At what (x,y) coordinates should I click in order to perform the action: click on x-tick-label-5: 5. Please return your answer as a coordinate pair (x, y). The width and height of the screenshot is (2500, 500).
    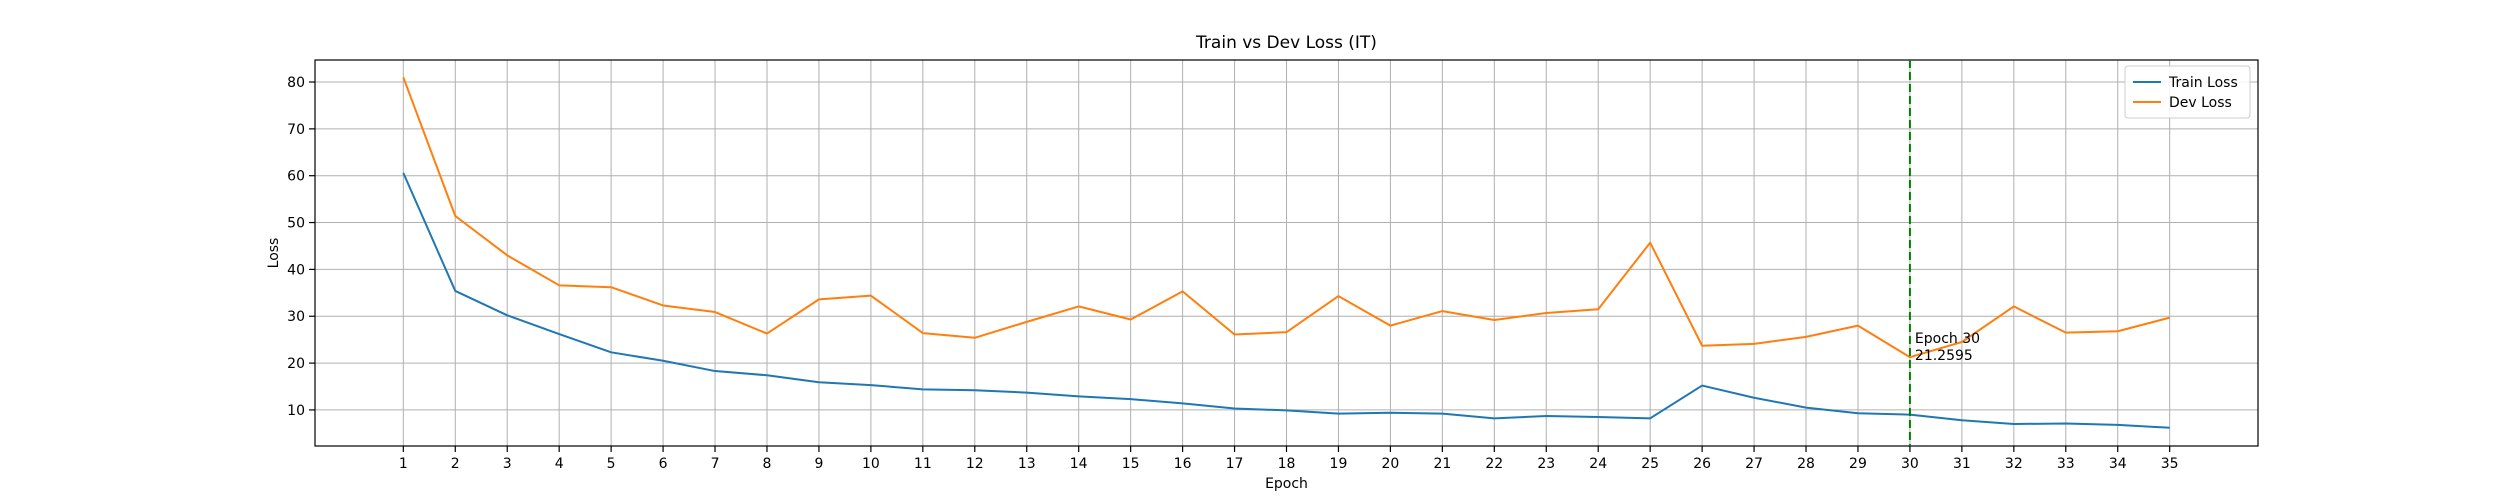
    Looking at the image, I should click on (611, 464).